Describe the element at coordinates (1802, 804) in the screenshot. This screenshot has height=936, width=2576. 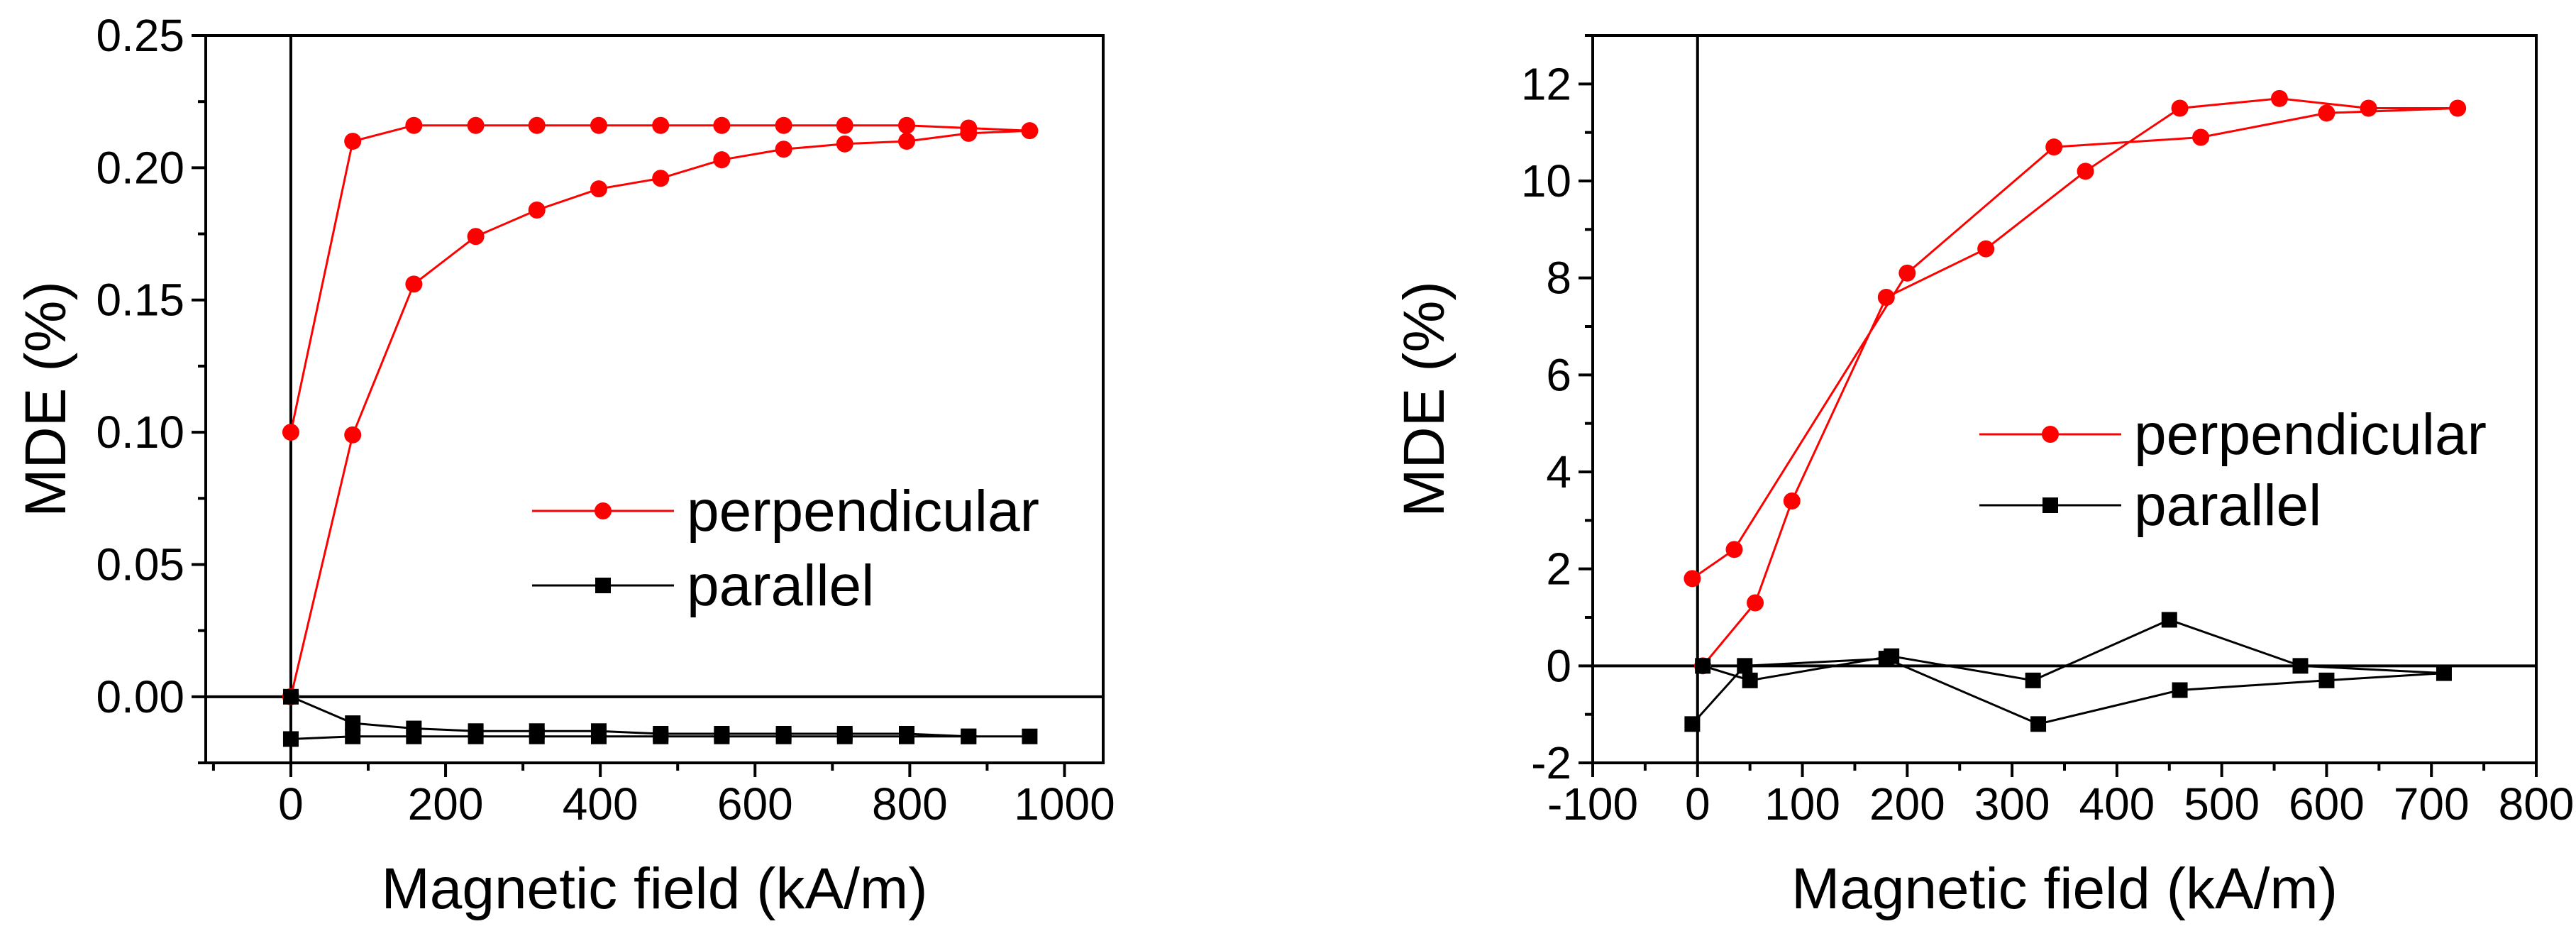
I see `x-tick-label: 100` at that location.